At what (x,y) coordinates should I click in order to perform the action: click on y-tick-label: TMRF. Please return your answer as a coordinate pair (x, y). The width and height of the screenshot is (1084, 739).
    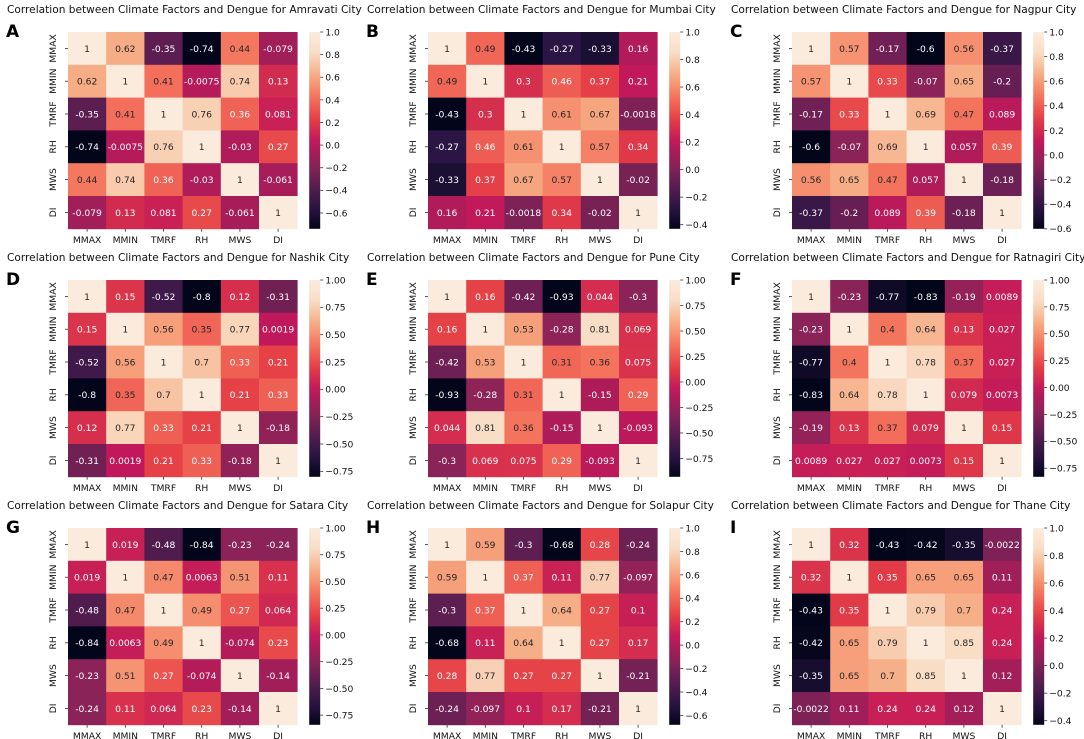
    Looking at the image, I should click on (413, 610).